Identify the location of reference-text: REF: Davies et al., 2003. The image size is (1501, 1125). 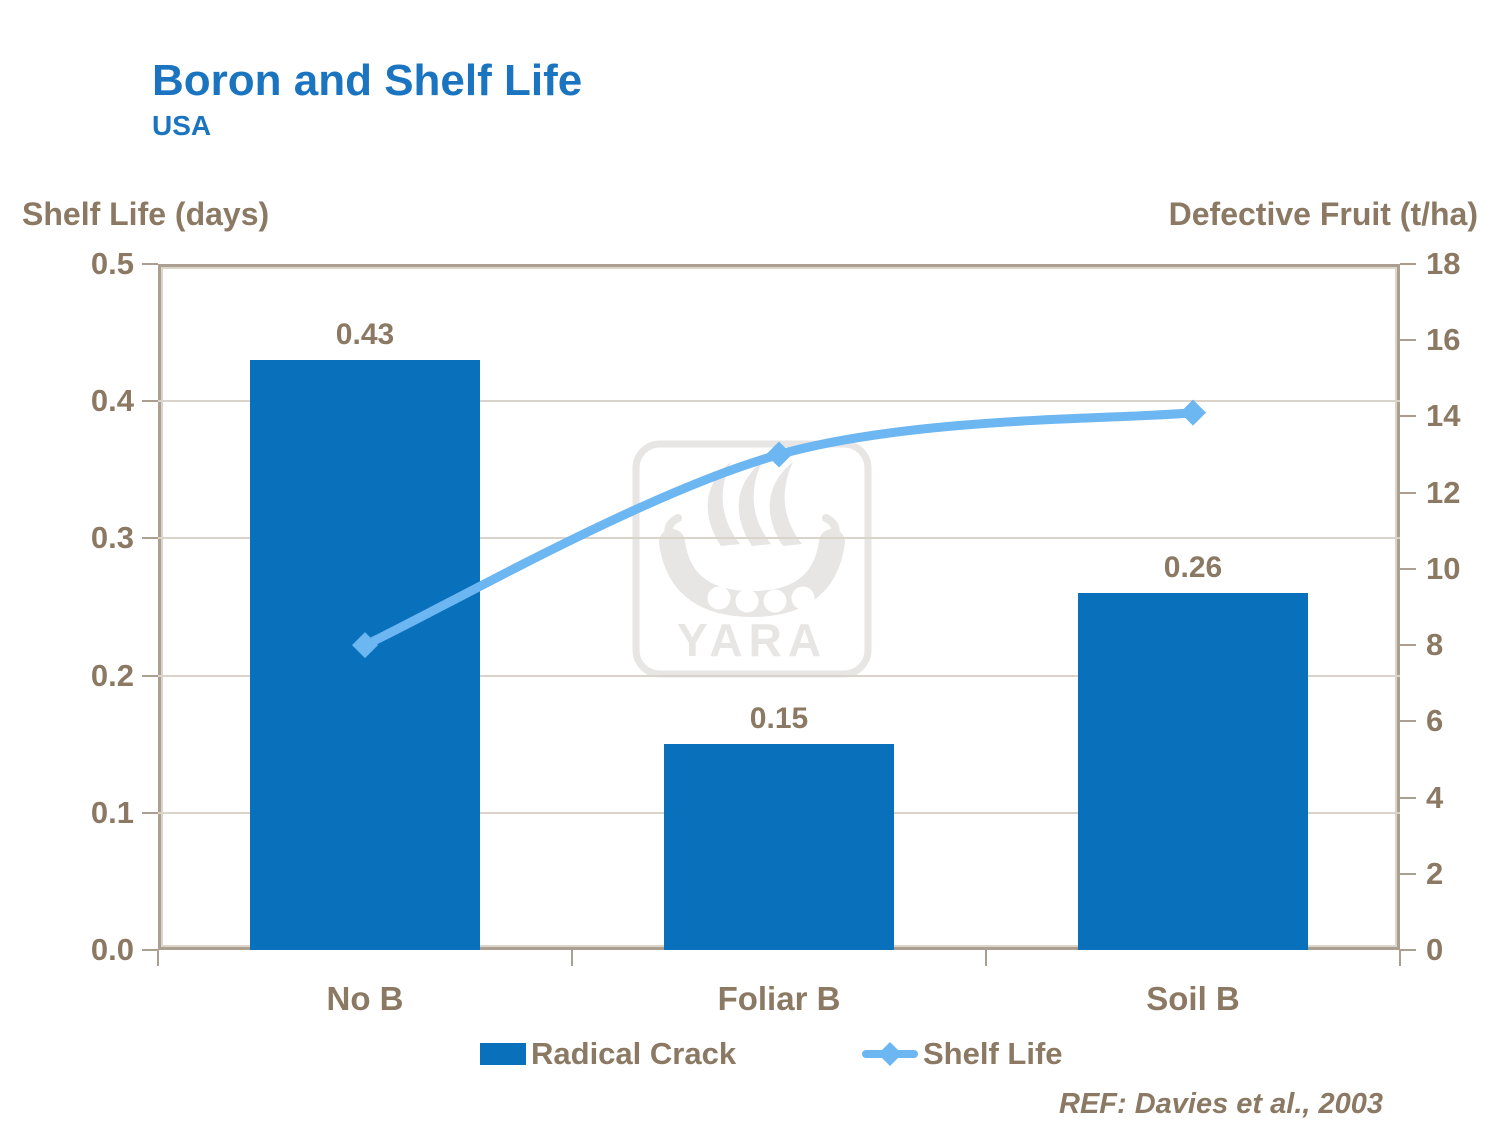
(1221, 1104).